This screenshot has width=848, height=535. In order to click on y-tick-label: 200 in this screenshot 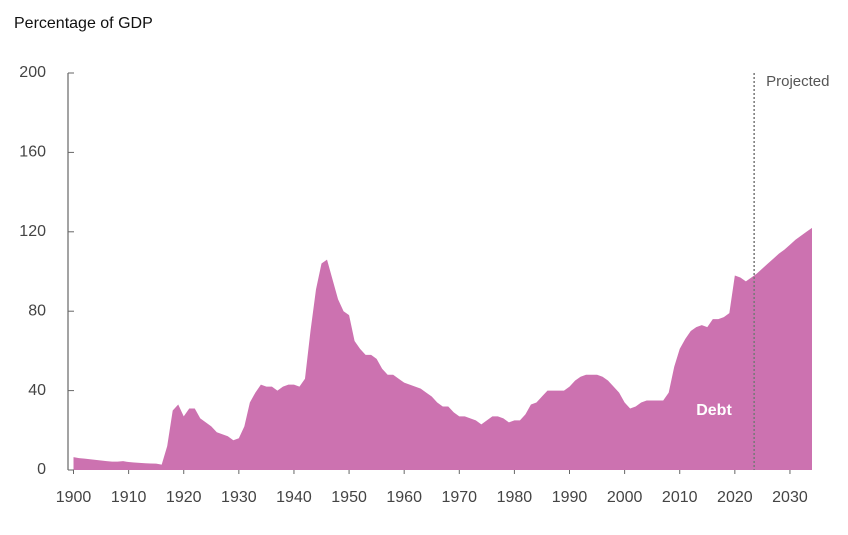, I will do `click(32, 72)`.